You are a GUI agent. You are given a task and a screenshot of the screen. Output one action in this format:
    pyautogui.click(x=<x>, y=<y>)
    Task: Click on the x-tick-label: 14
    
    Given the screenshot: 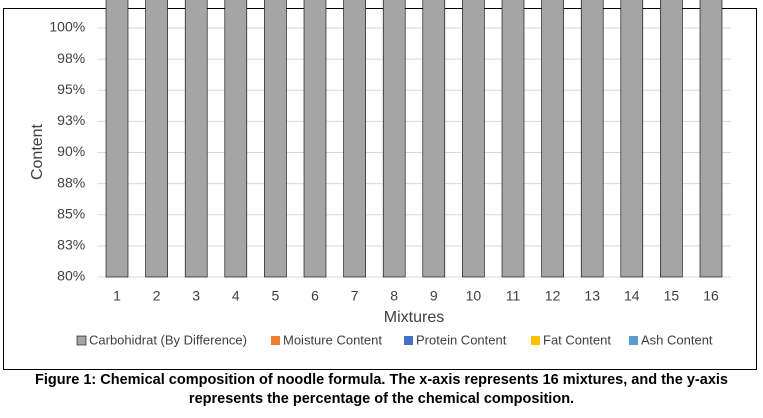 What is the action you would take?
    pyautogui.click(x=632, y=296)
    